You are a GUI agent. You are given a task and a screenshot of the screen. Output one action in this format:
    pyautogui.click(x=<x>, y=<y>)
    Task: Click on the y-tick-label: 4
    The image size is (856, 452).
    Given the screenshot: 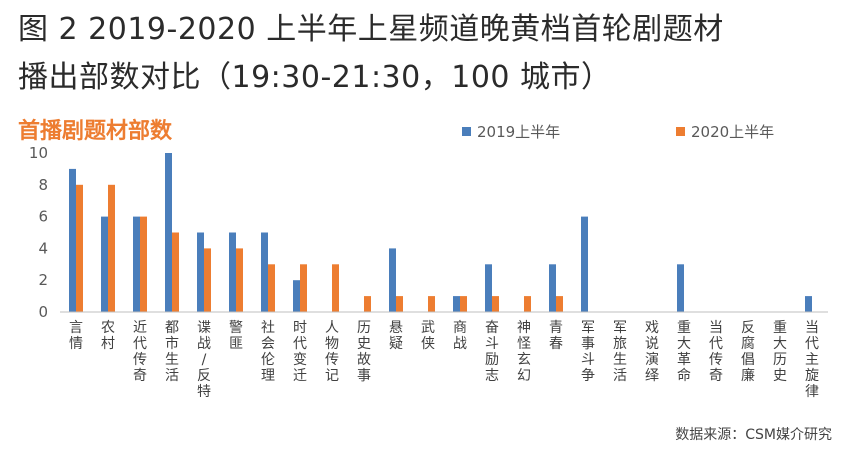 What is the action you would take?
    pyautogui.click(x=43, y=248)
    